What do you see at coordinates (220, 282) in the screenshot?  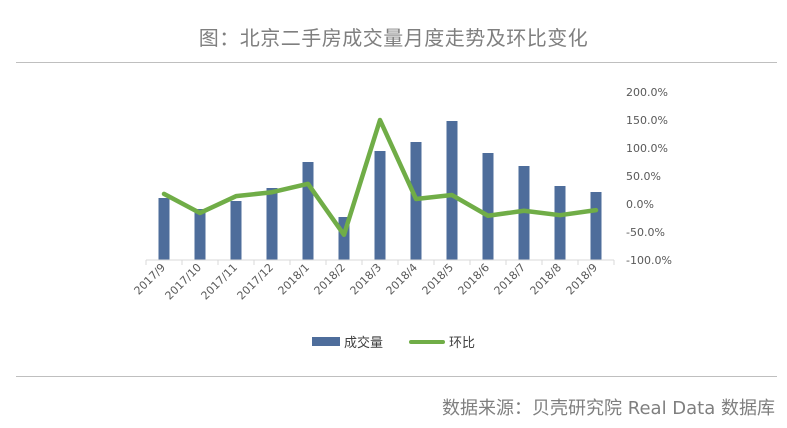 I see `x-tick-label: 2017/11` at bounding box center [220, 282].